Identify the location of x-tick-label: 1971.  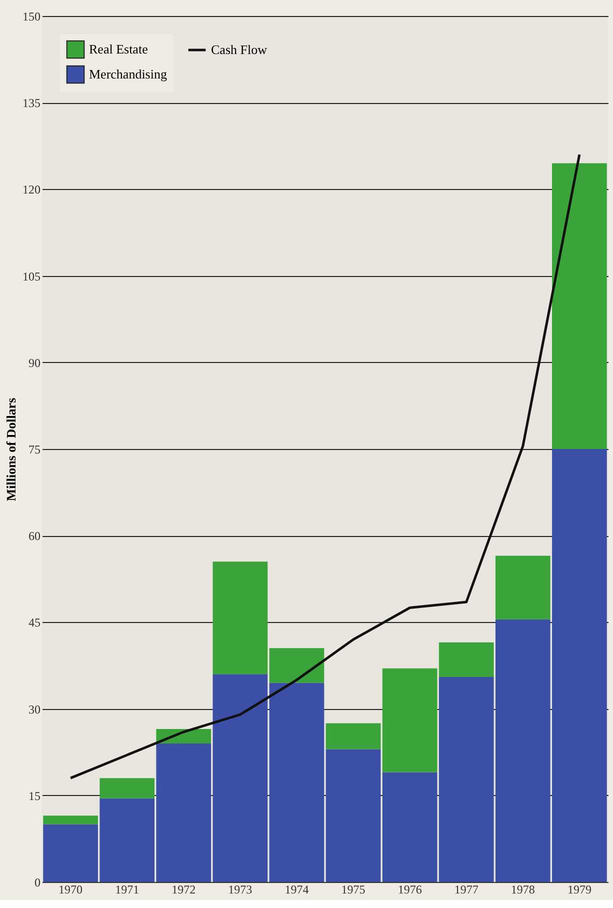
(127, 889).